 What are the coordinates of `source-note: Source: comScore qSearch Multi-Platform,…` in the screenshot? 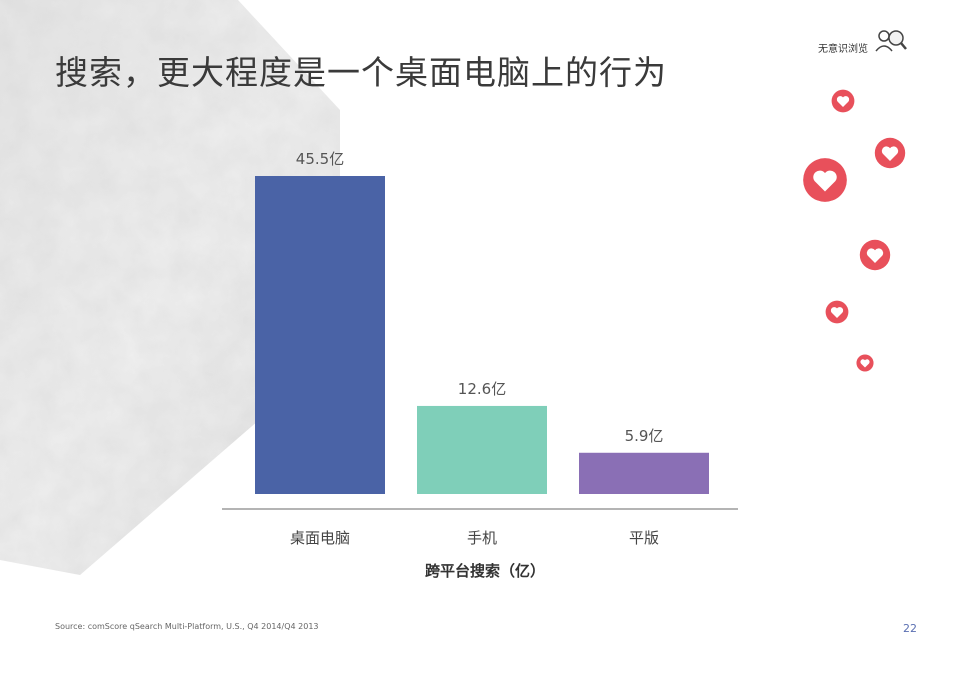 It's located at (187, 626).